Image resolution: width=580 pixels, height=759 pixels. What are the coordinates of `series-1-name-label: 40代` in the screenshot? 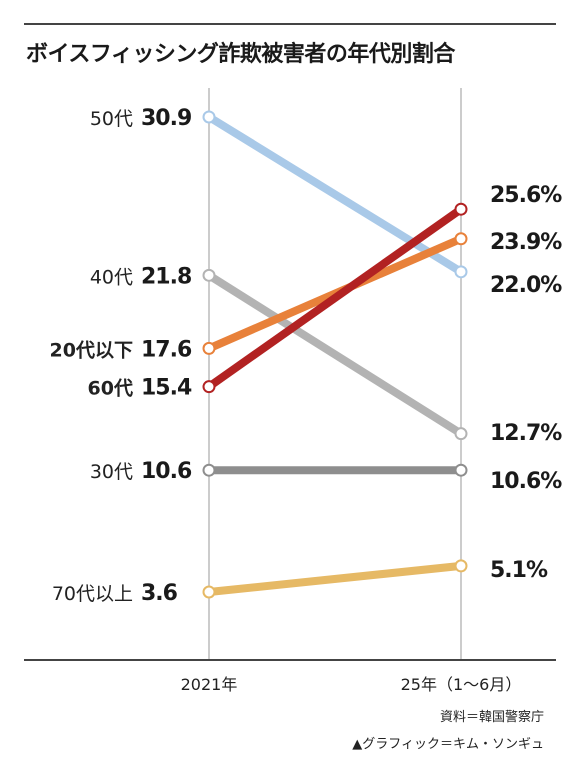 It's located at (111, 277).